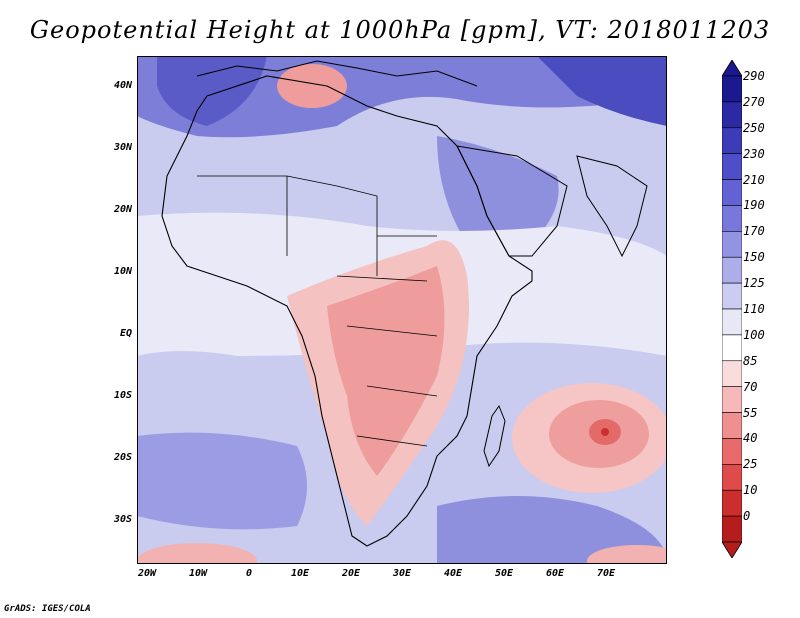  What do you see at coordinates (197, 553) in the screenshot?
I see `south-red-patch-left` at bounding box center [197, 553].